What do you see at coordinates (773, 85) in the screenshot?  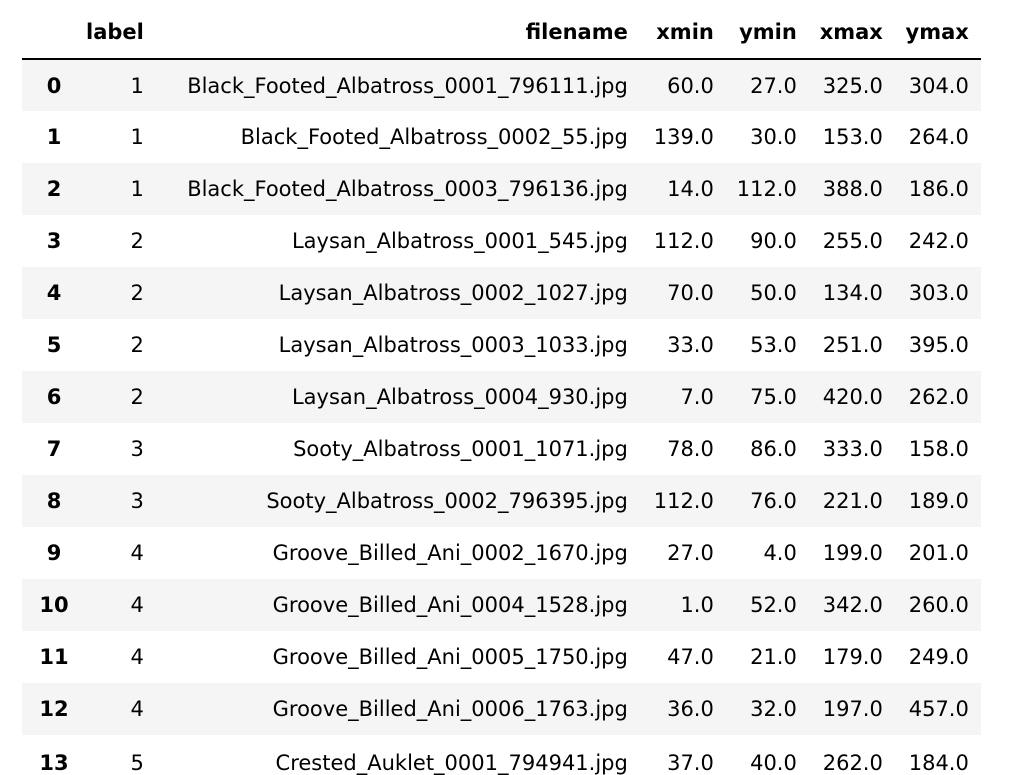 I see `cell-ymin: 27.0` at bounding box center [773, 85].